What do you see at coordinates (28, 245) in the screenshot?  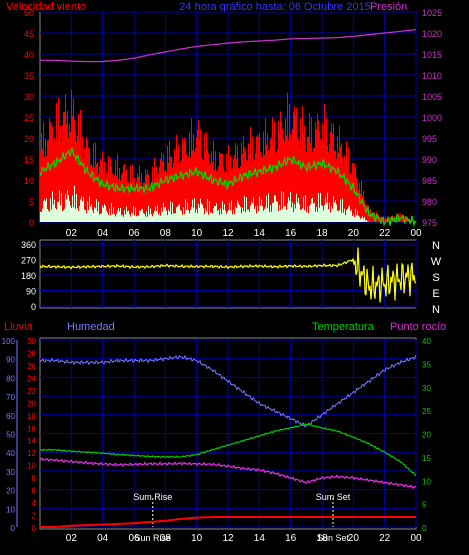 I see `dir-y-tick: 360` at bounding box center [28, 245].